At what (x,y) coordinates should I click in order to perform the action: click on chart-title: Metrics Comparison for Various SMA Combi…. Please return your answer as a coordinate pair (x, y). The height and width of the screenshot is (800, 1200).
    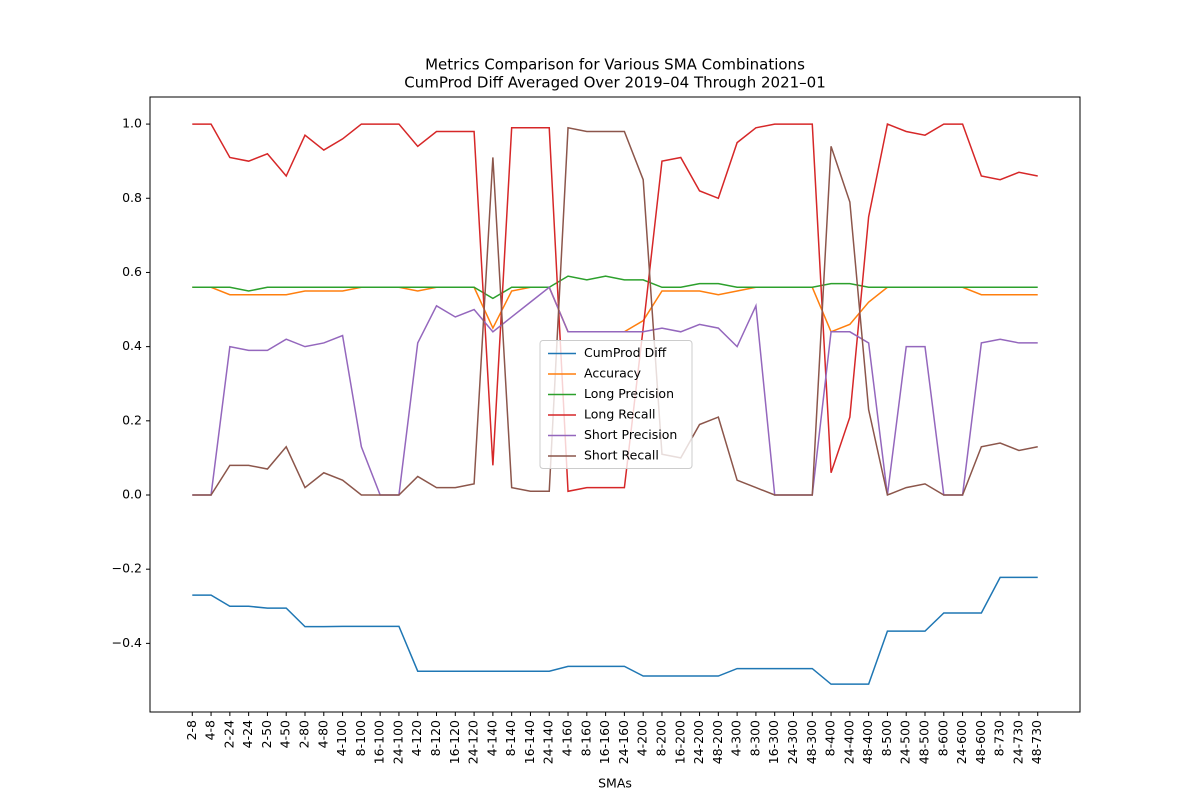
    Looking at the image, I should click on (615, 65).